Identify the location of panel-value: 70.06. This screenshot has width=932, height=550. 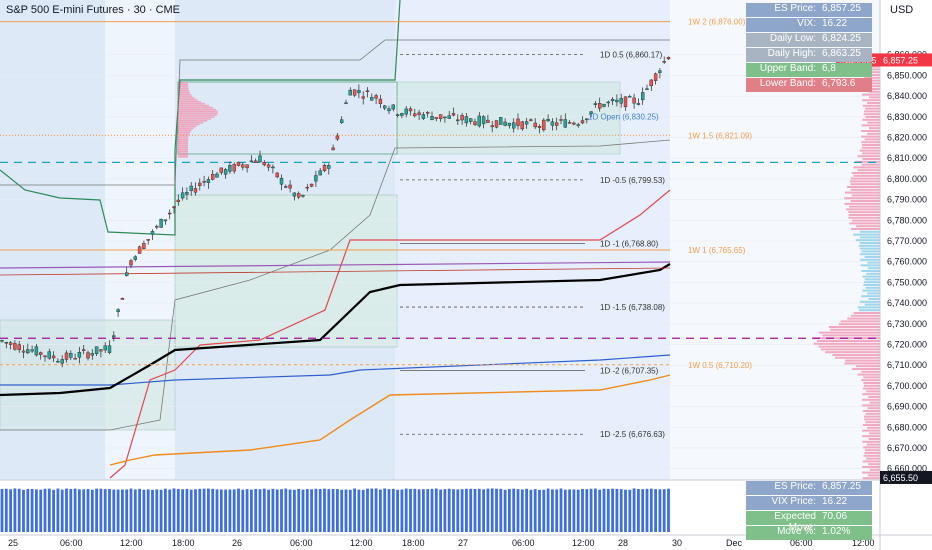
(835, 516).